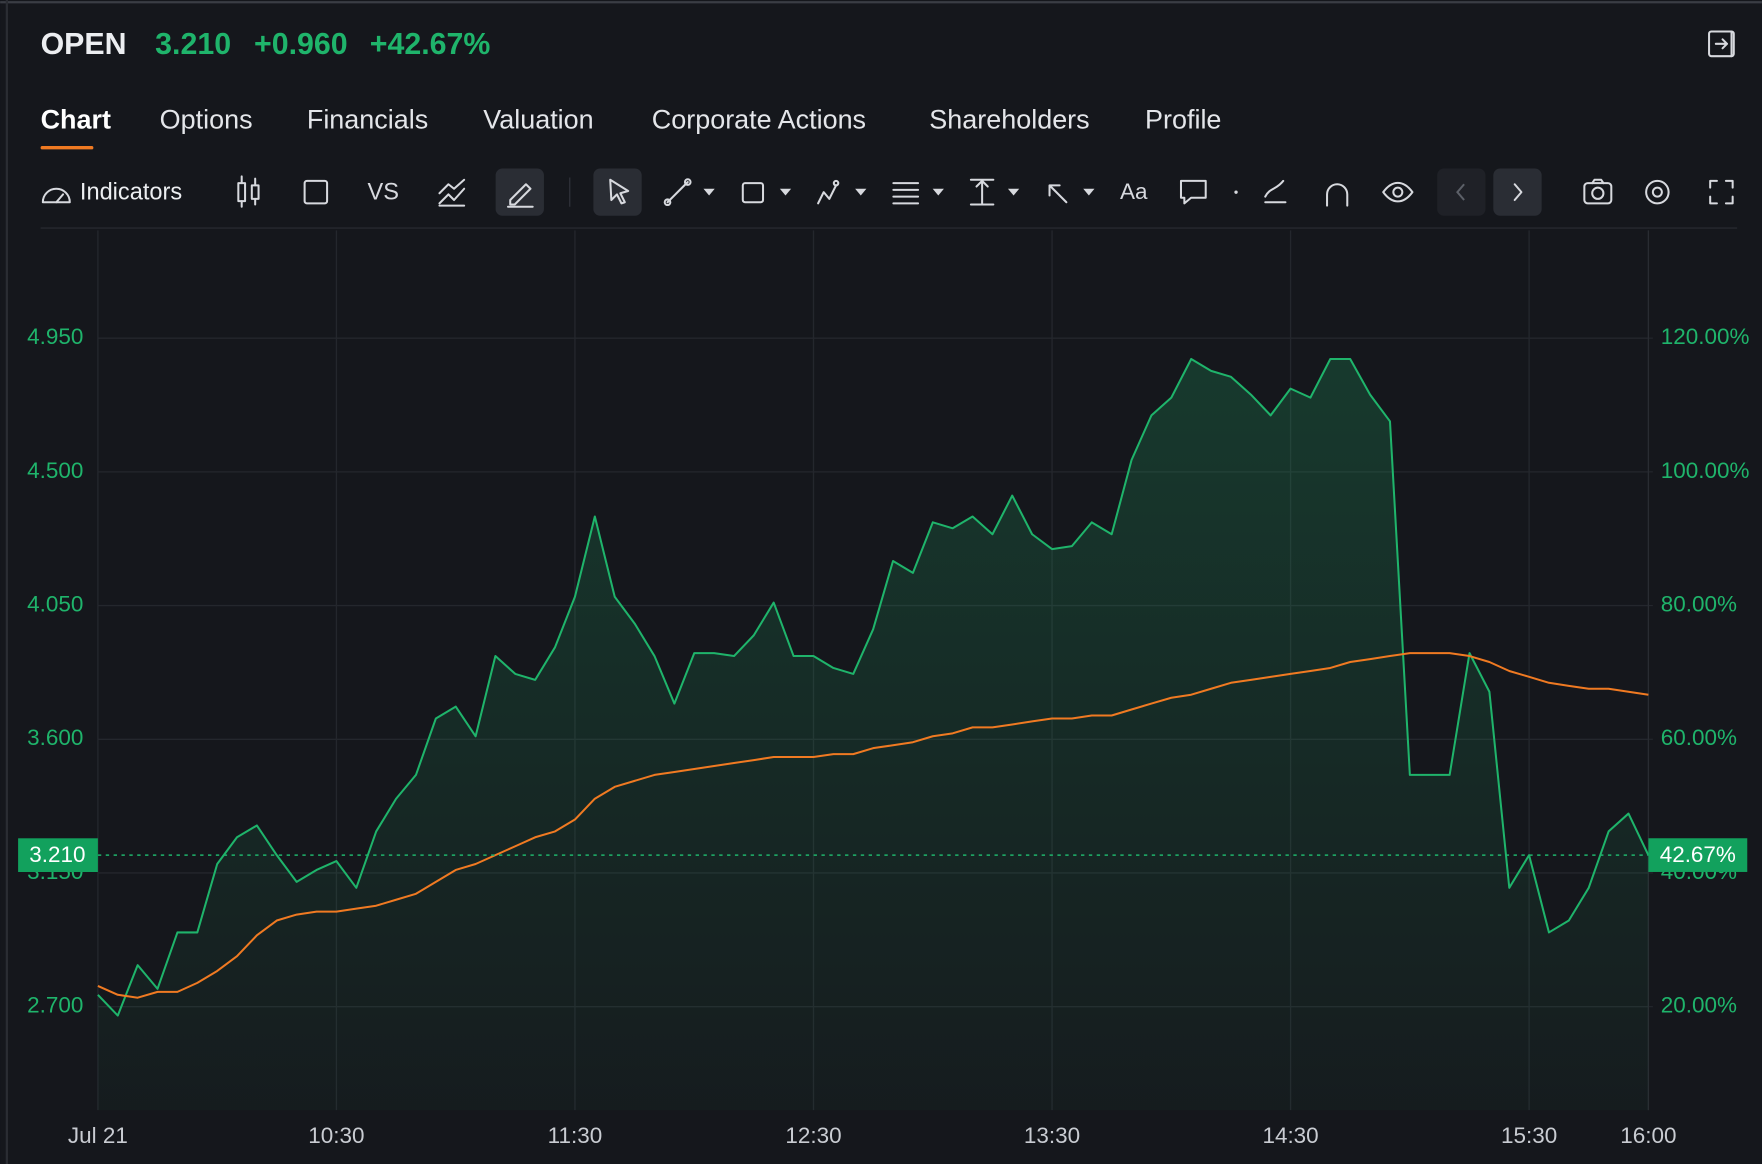 This screenshot has height=1164, width=1762. I want to click on visibility-tool, so click(1398, 192).